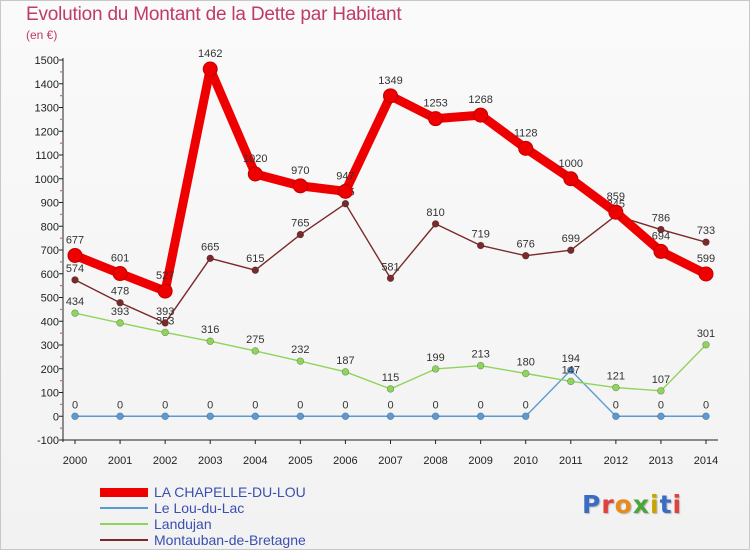 The width and height of the screenshot is (750, 550). Describe the element at coordinates (661, 219) in the screenshot. I see `data-label-montauban-de-bretagne: 786` at that location.